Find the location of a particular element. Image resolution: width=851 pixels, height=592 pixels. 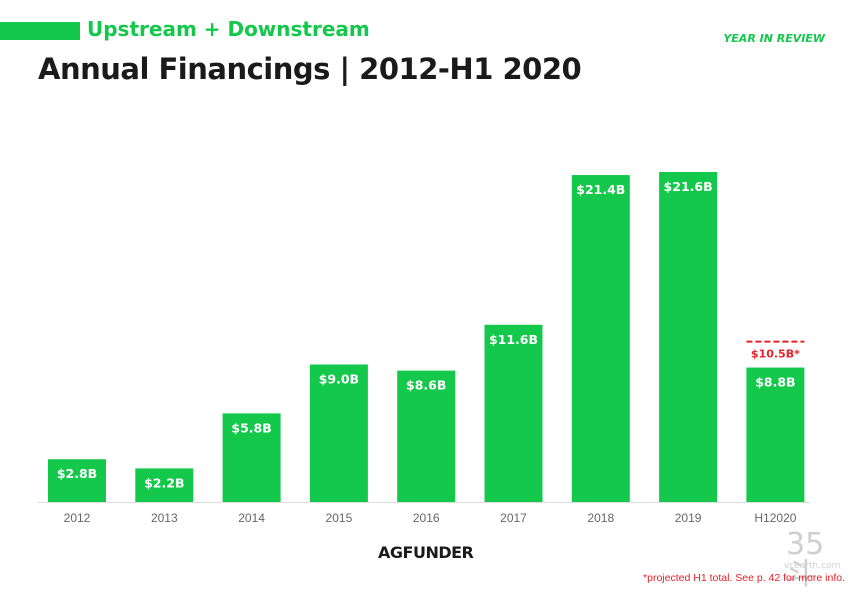

x-tick-label-2017: 2017 is located at coordinates (513, 518).